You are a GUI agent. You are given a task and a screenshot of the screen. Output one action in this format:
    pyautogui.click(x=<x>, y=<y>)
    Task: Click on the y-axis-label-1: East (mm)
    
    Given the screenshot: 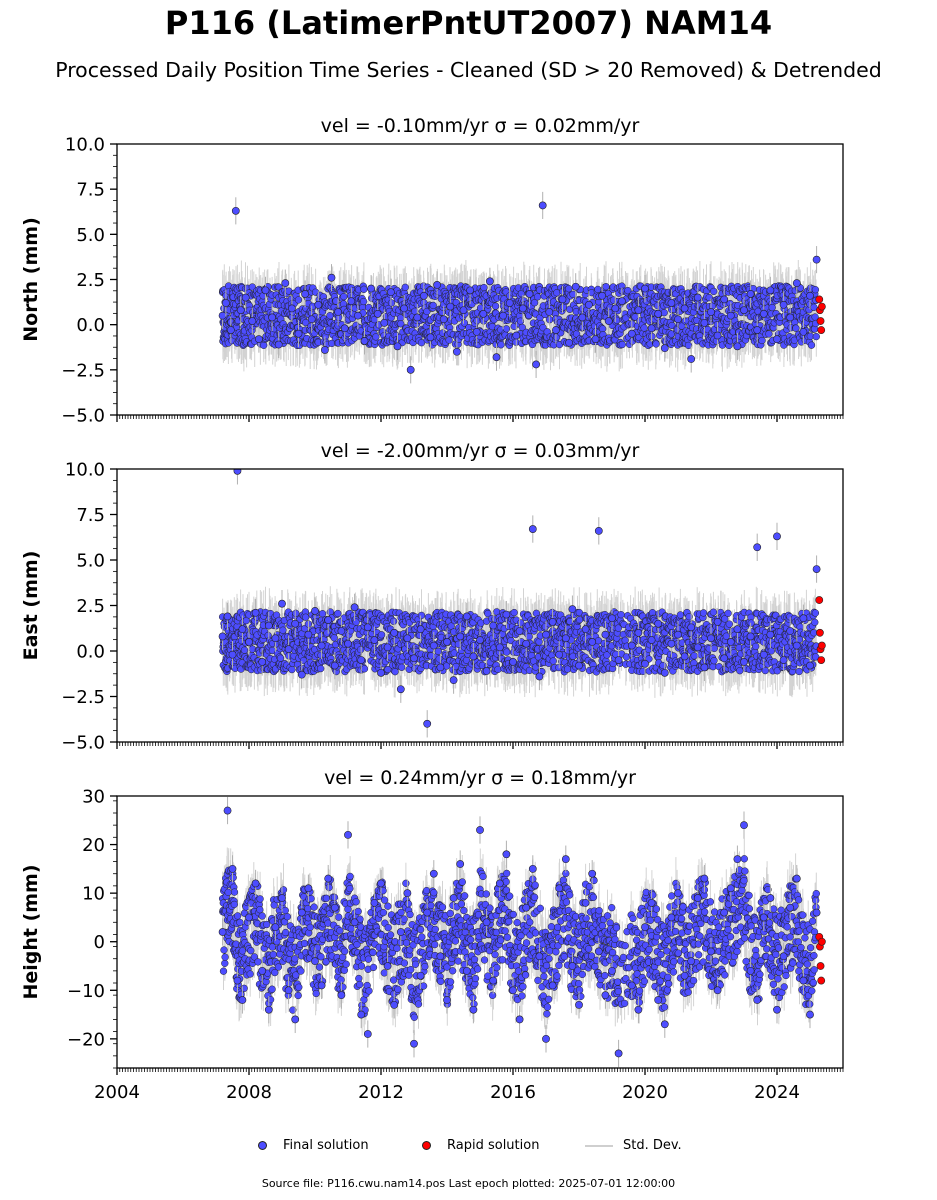 What is the action you would take?
    pyautogui.click(x=31, y=606)
    